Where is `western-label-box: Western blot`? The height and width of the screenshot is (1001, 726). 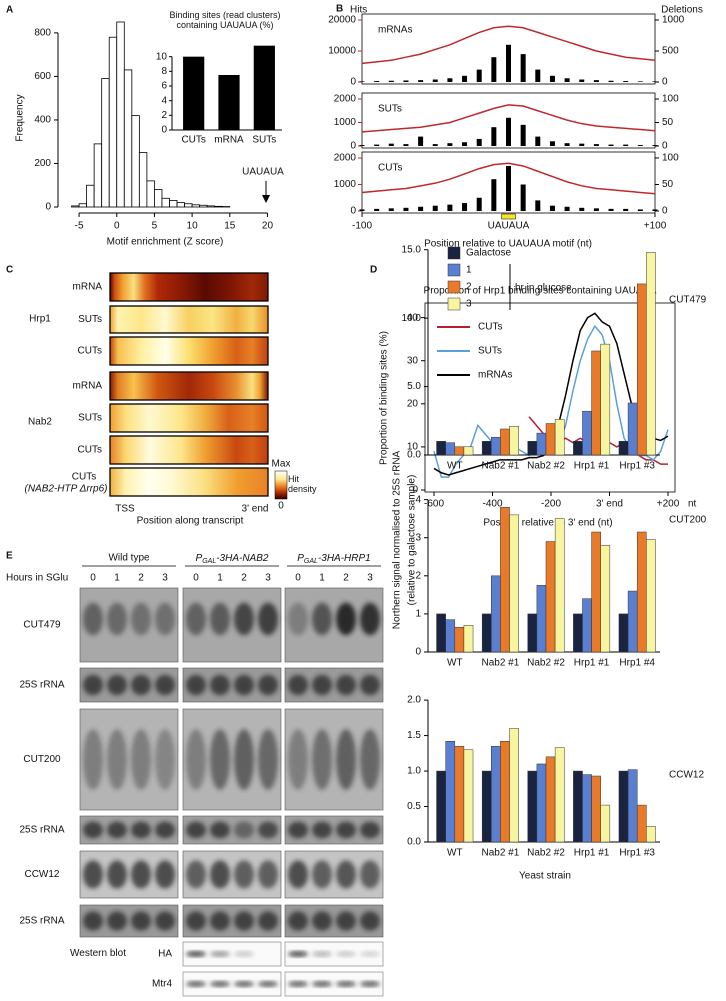 western-label-box: Western blot is located at coordinates (98, 953).